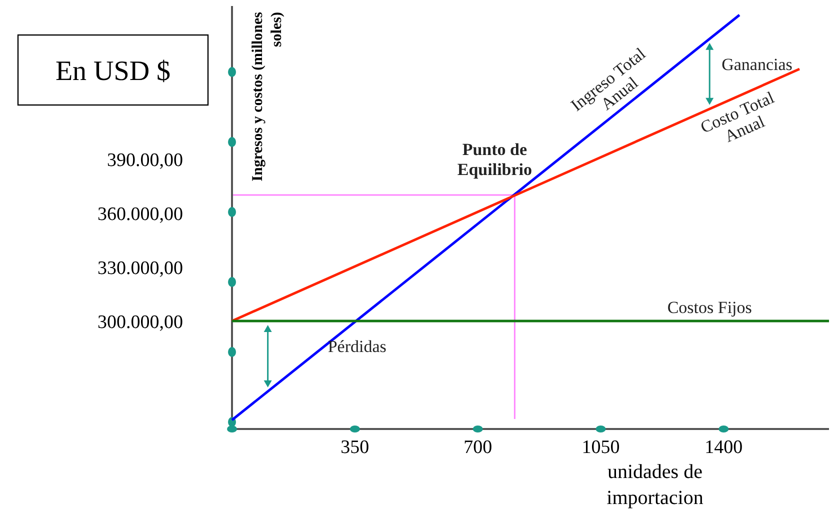 Image resolution: width=838 pixels, height=514 pixels. I want to click on y-tick-label: 330.000,00, so click(140, 268).